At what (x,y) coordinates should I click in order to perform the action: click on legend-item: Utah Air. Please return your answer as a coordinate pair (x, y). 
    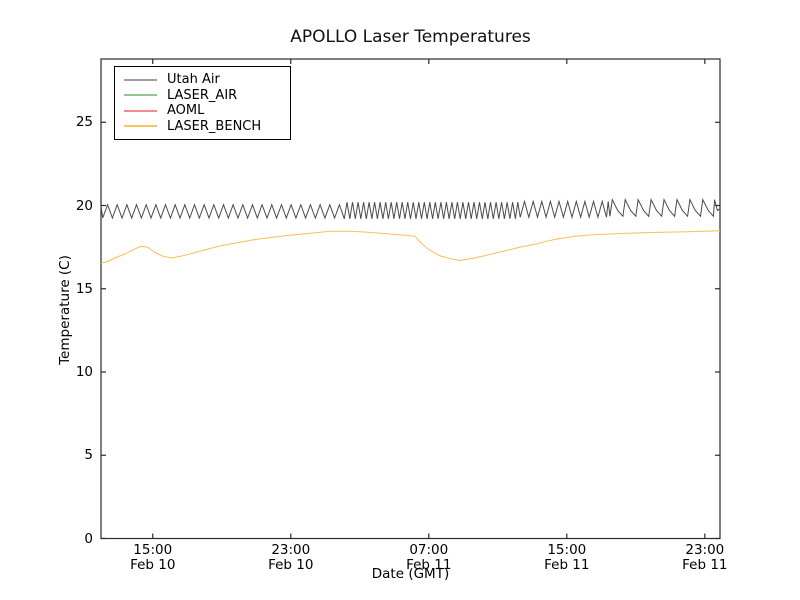
    Looking at the image, I should click on (205, 80).